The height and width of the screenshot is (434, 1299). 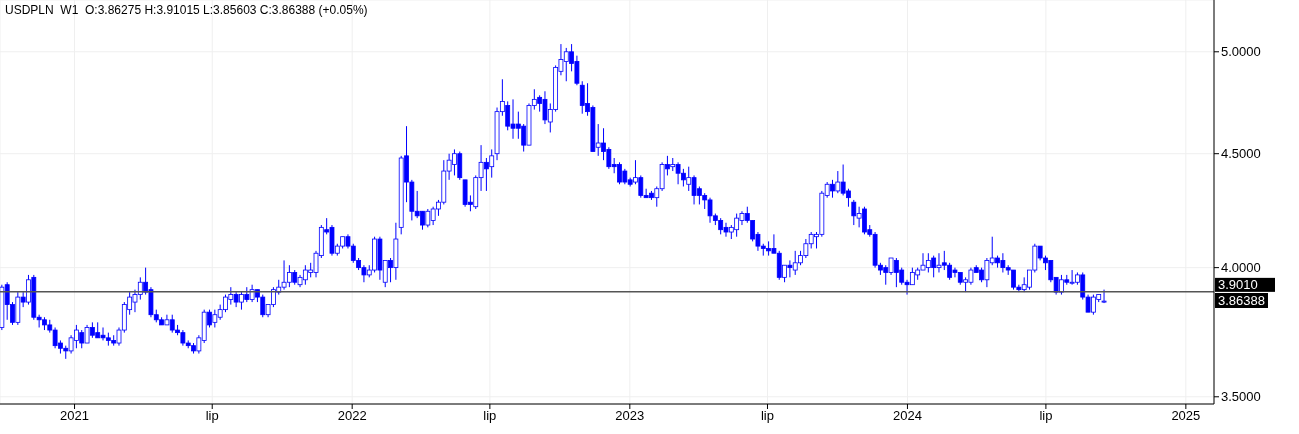 I want to click on ref-line-label: 3.9010, so click(x=1238, y=284).